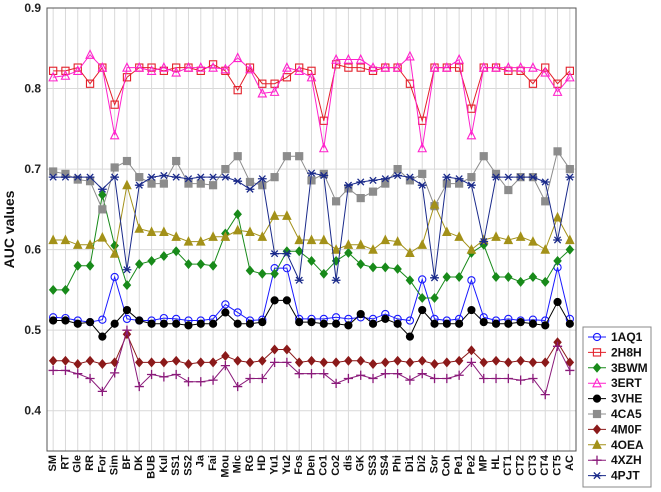 This screenshot has width=661, height=492. Describe the element at coordinates (32, 411) in the screenshot. I see `y-tick-label: 0.4` at that location.